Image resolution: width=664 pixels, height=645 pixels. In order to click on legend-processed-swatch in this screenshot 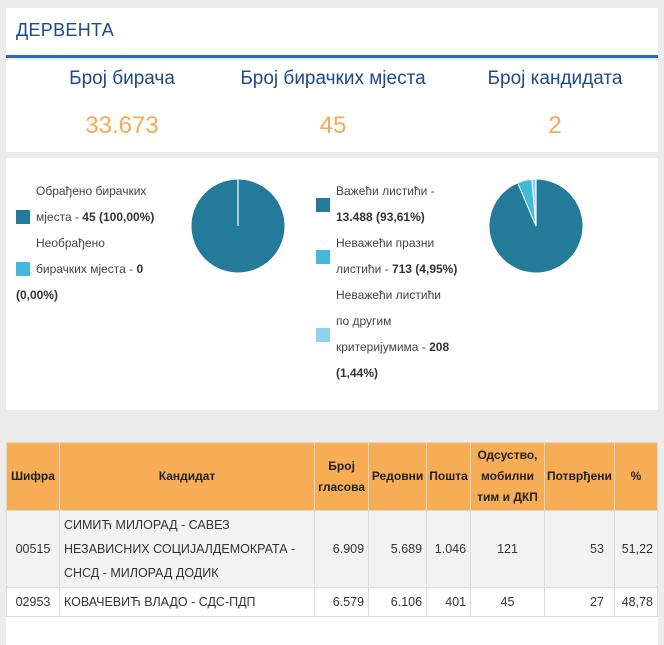, I will do `click(23, 217)`.